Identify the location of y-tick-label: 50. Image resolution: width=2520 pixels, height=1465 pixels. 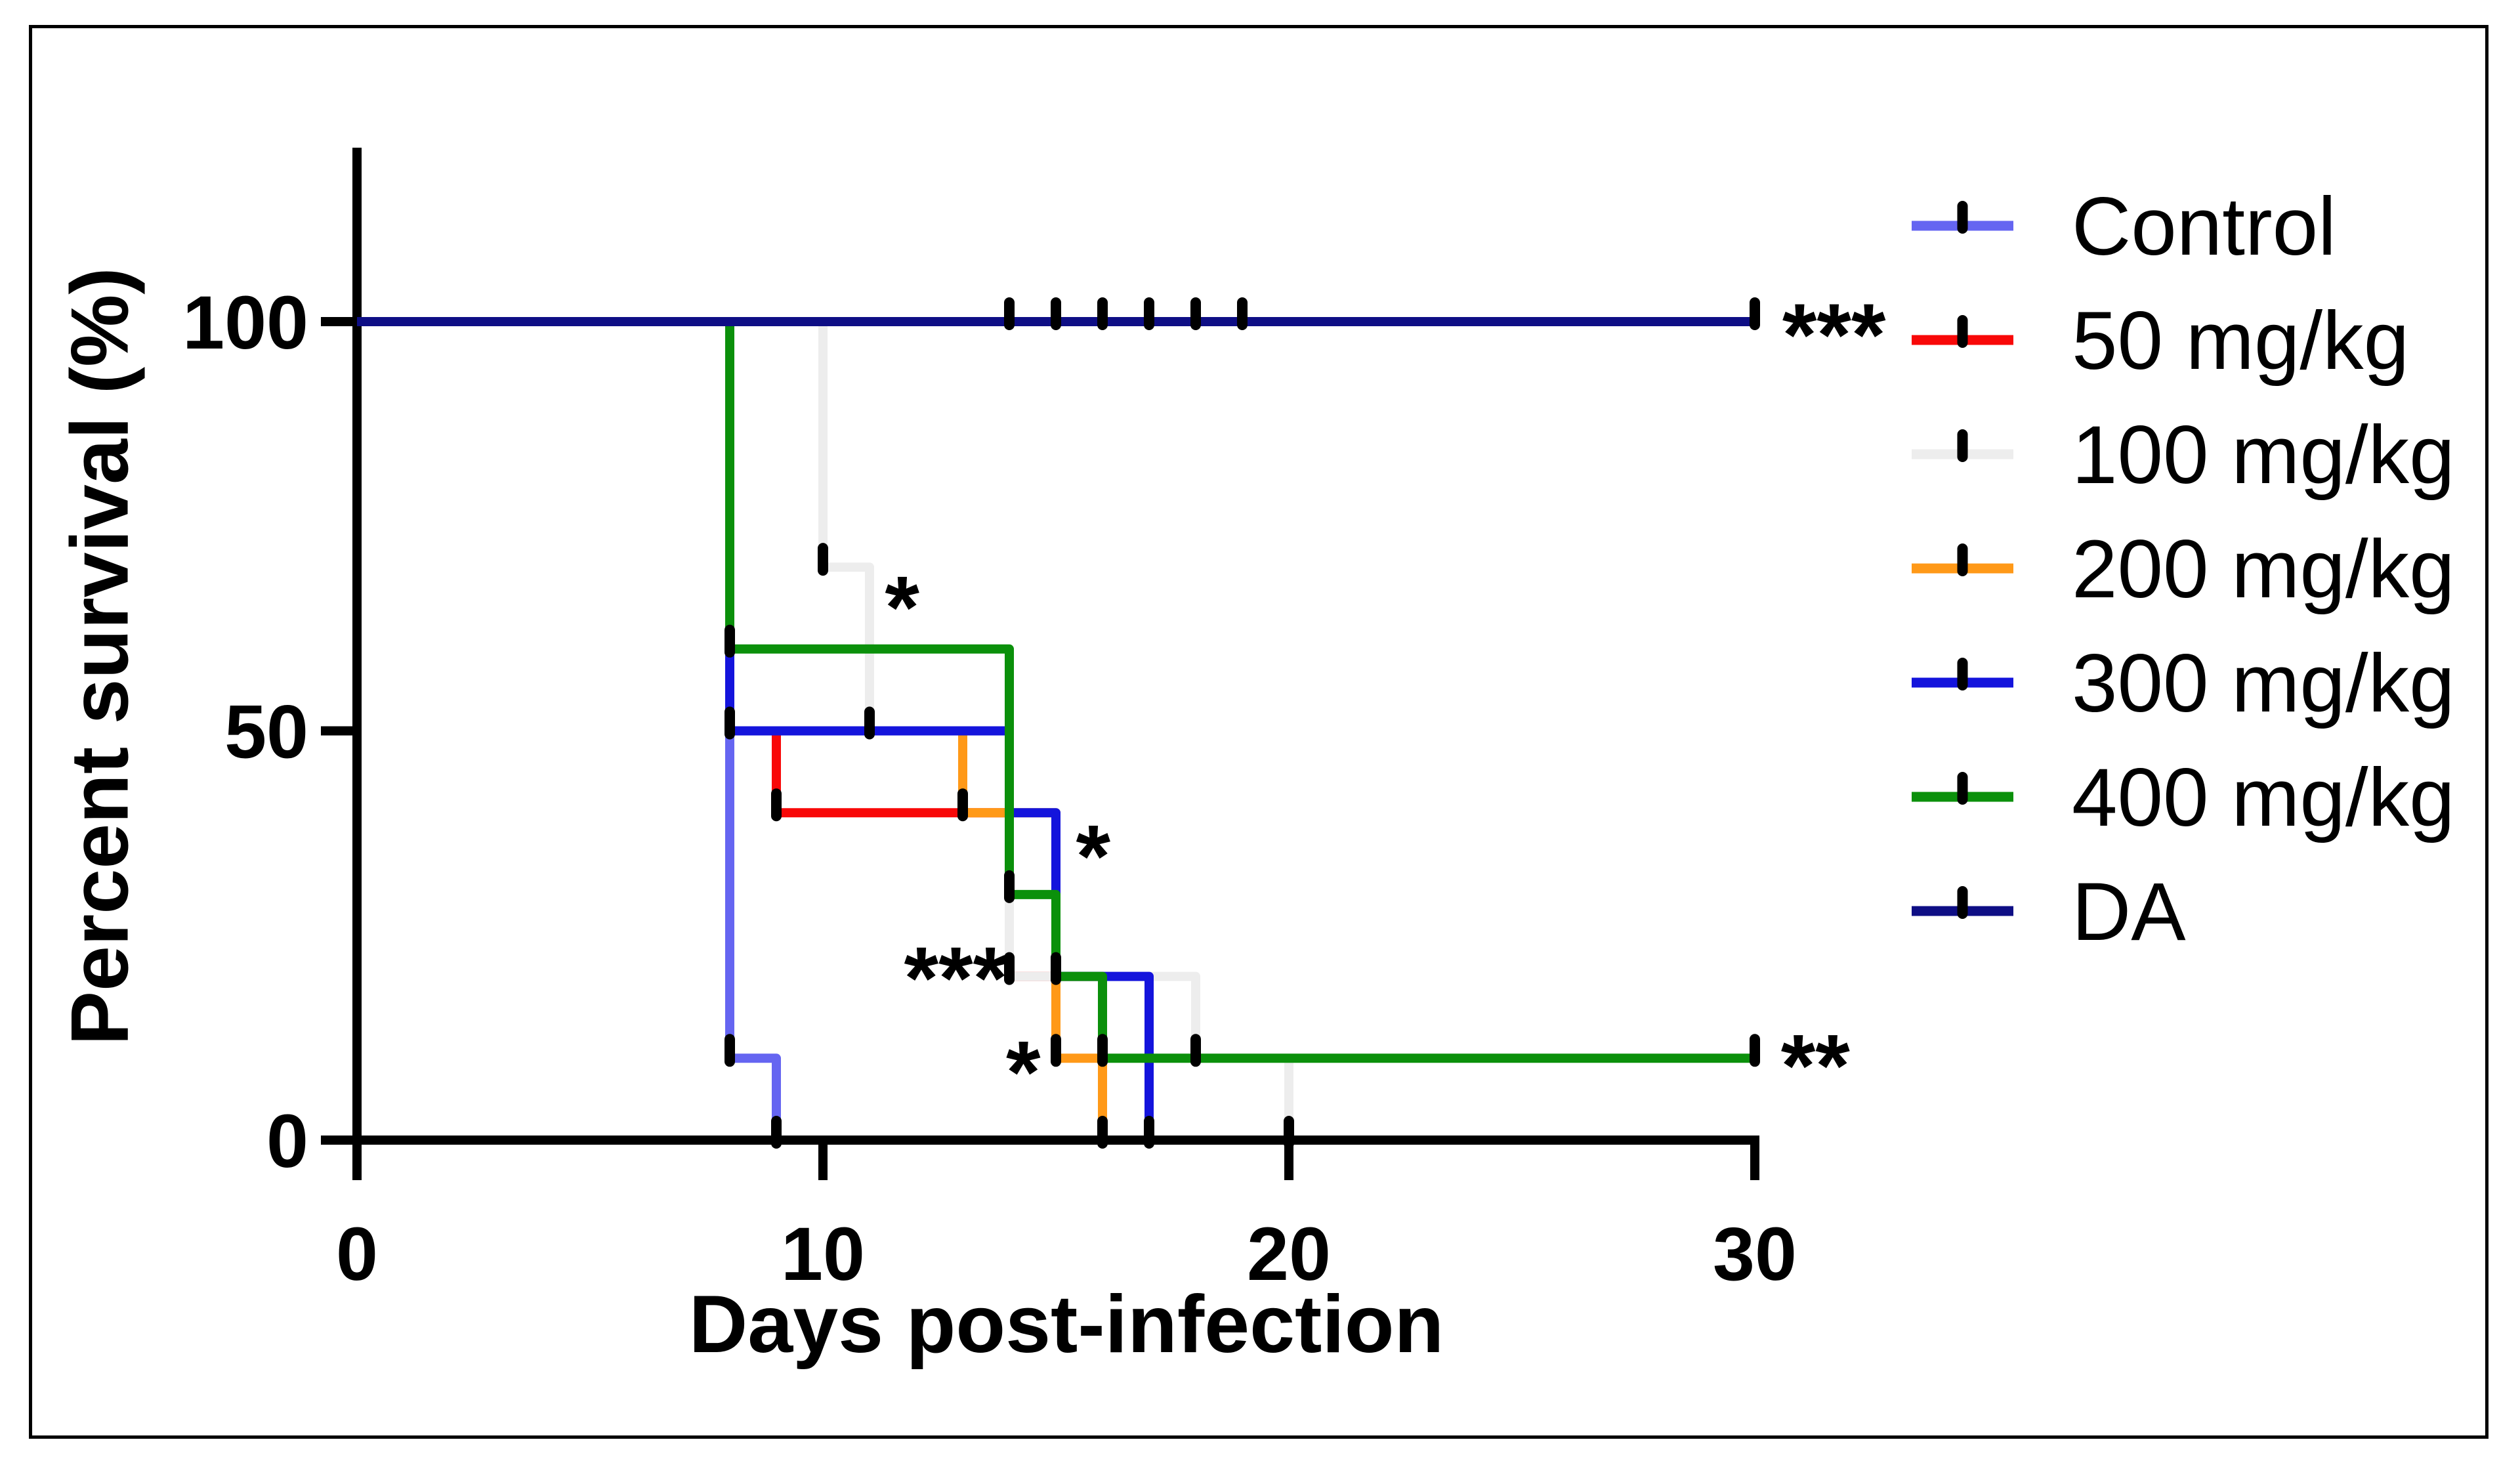
(266, 732).